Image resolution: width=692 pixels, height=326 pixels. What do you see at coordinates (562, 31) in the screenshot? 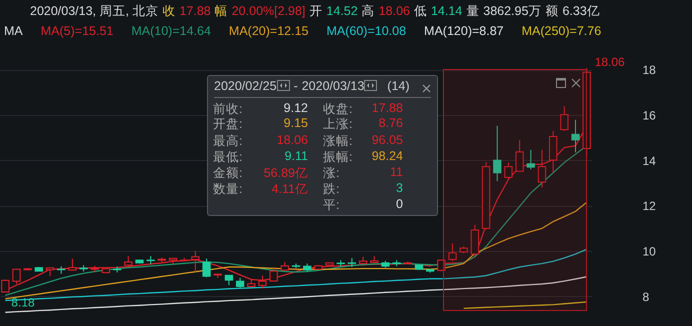
I see `text: MA(250)=7.76` at bounding box center [562, 31].